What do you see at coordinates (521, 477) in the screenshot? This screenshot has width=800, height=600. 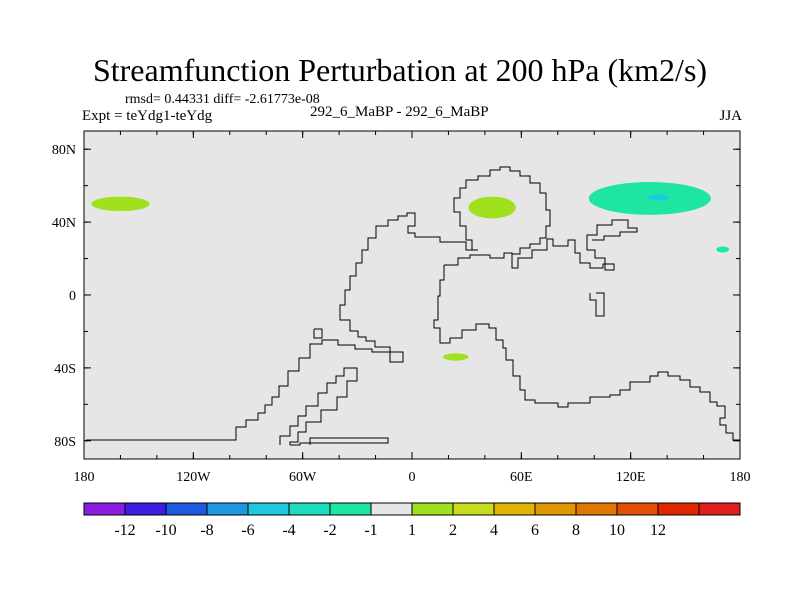 I see `x-tick-label: 60E` at bounding box center [521, 477].